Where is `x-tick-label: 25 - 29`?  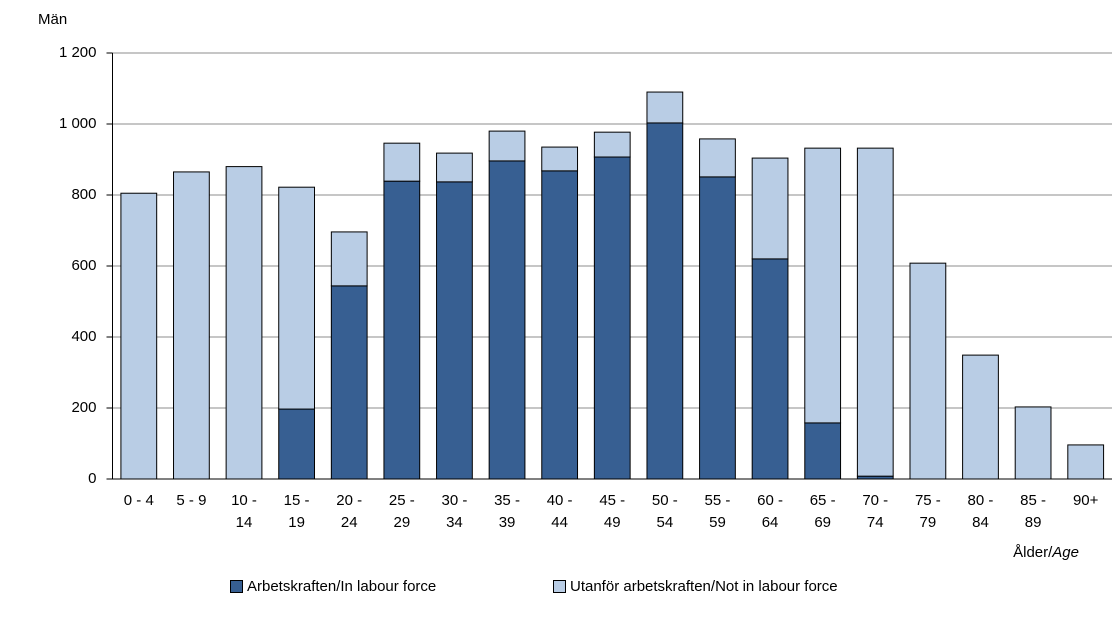 x-tick-label: 25 - 29 is located at coordinates (401, 511).